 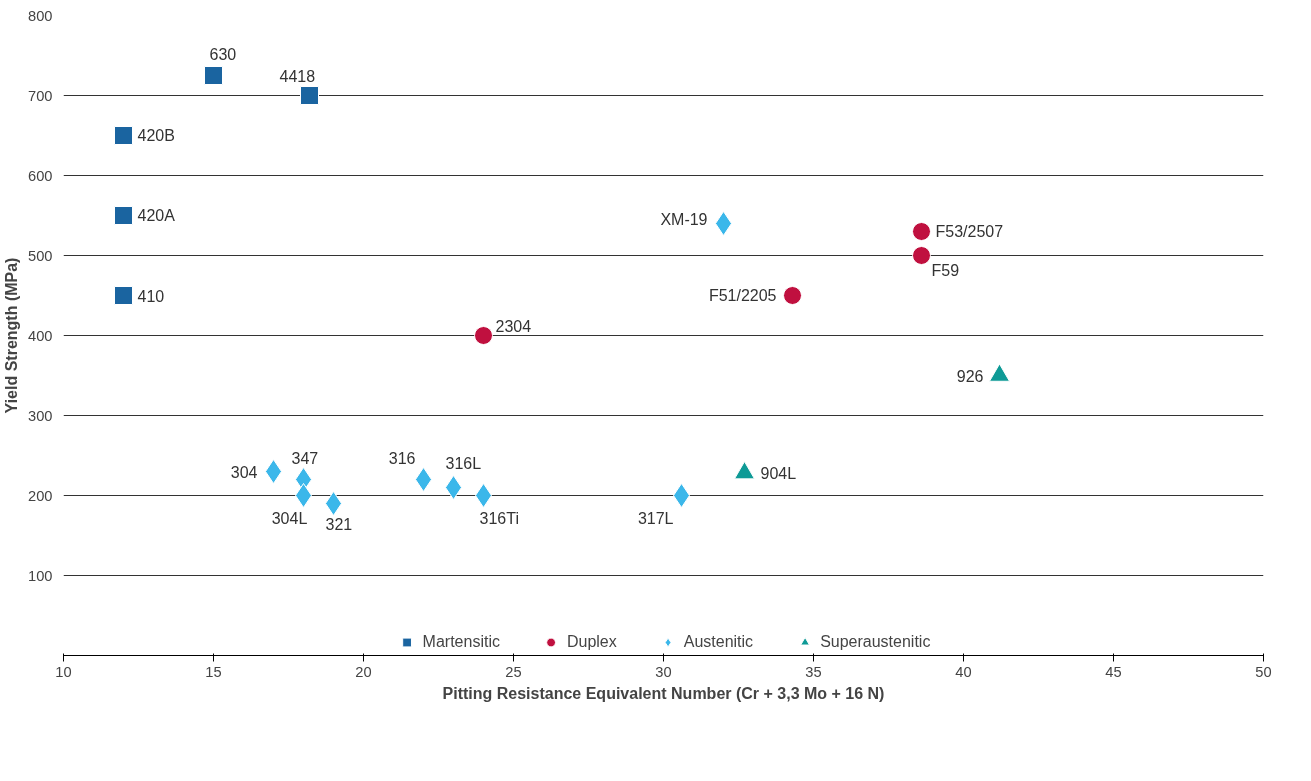 I want to click on annotation: F53/2507, so click(x=969, y=231).